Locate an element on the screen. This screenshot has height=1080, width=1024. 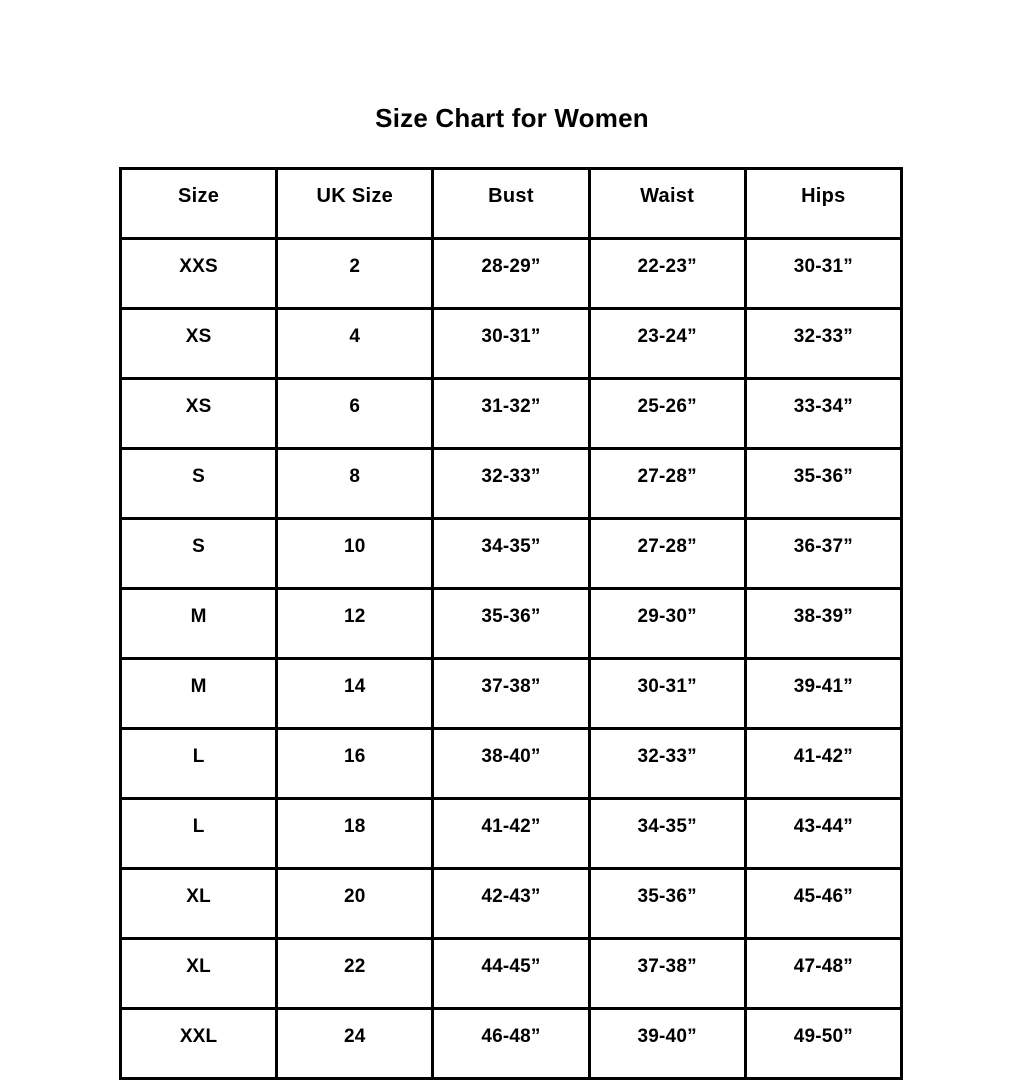
cell-size: XXS is located at coordinates (198, 273).